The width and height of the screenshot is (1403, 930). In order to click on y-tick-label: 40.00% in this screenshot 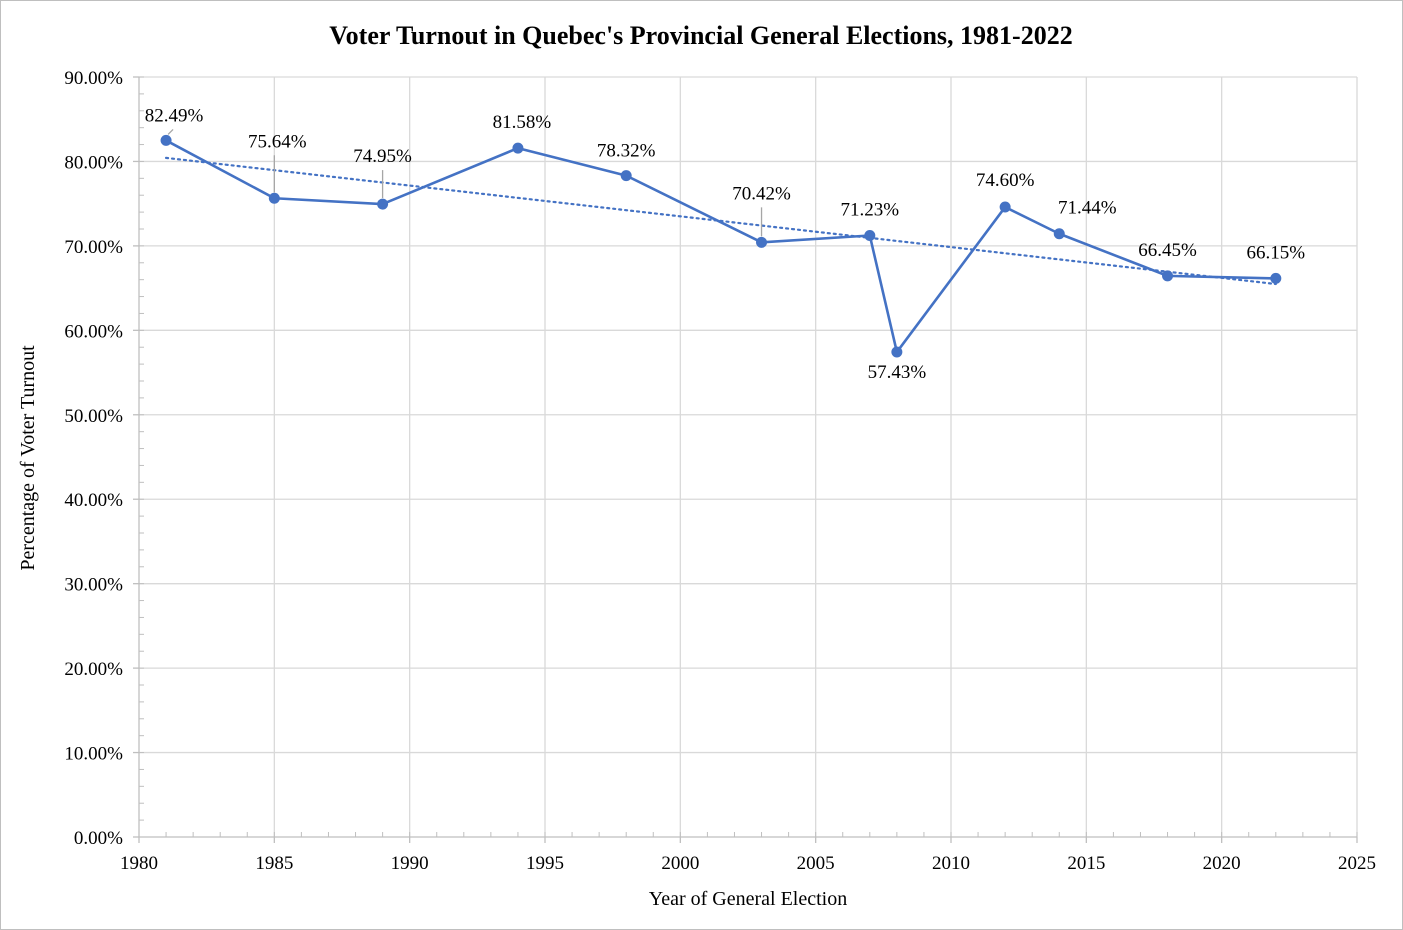, I will do `click(93, 500)`.